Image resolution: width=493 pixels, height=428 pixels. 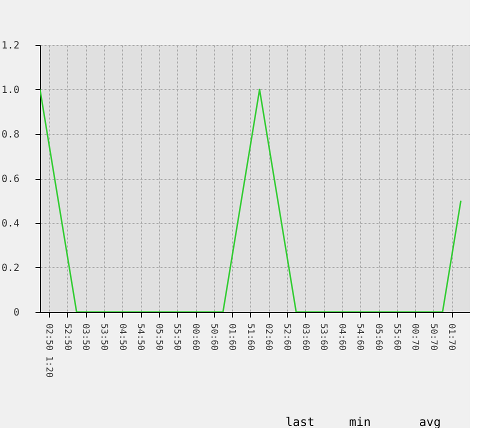 I want to click on x-tick-label: 50:70, so click(x=433, y=337).